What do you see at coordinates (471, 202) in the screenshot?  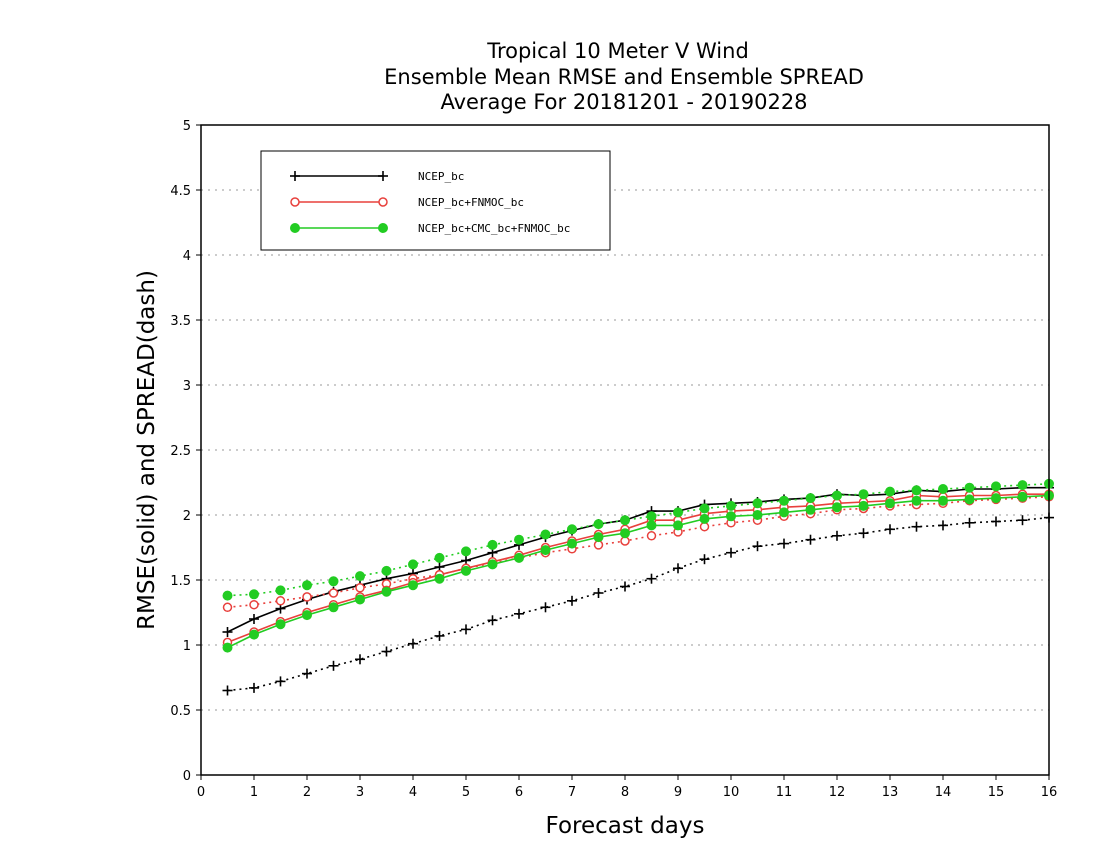 I see `legend-label: NCEP_bc+FNMOC_bc` at bounding box center [471, 202].